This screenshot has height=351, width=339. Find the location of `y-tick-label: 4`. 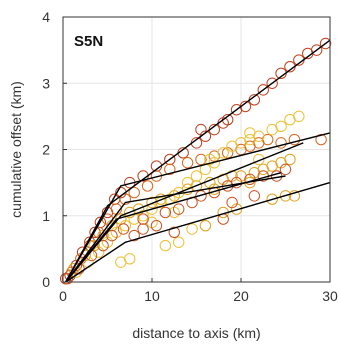

y-tick-label: 4 is located at coordinates (46, 17).